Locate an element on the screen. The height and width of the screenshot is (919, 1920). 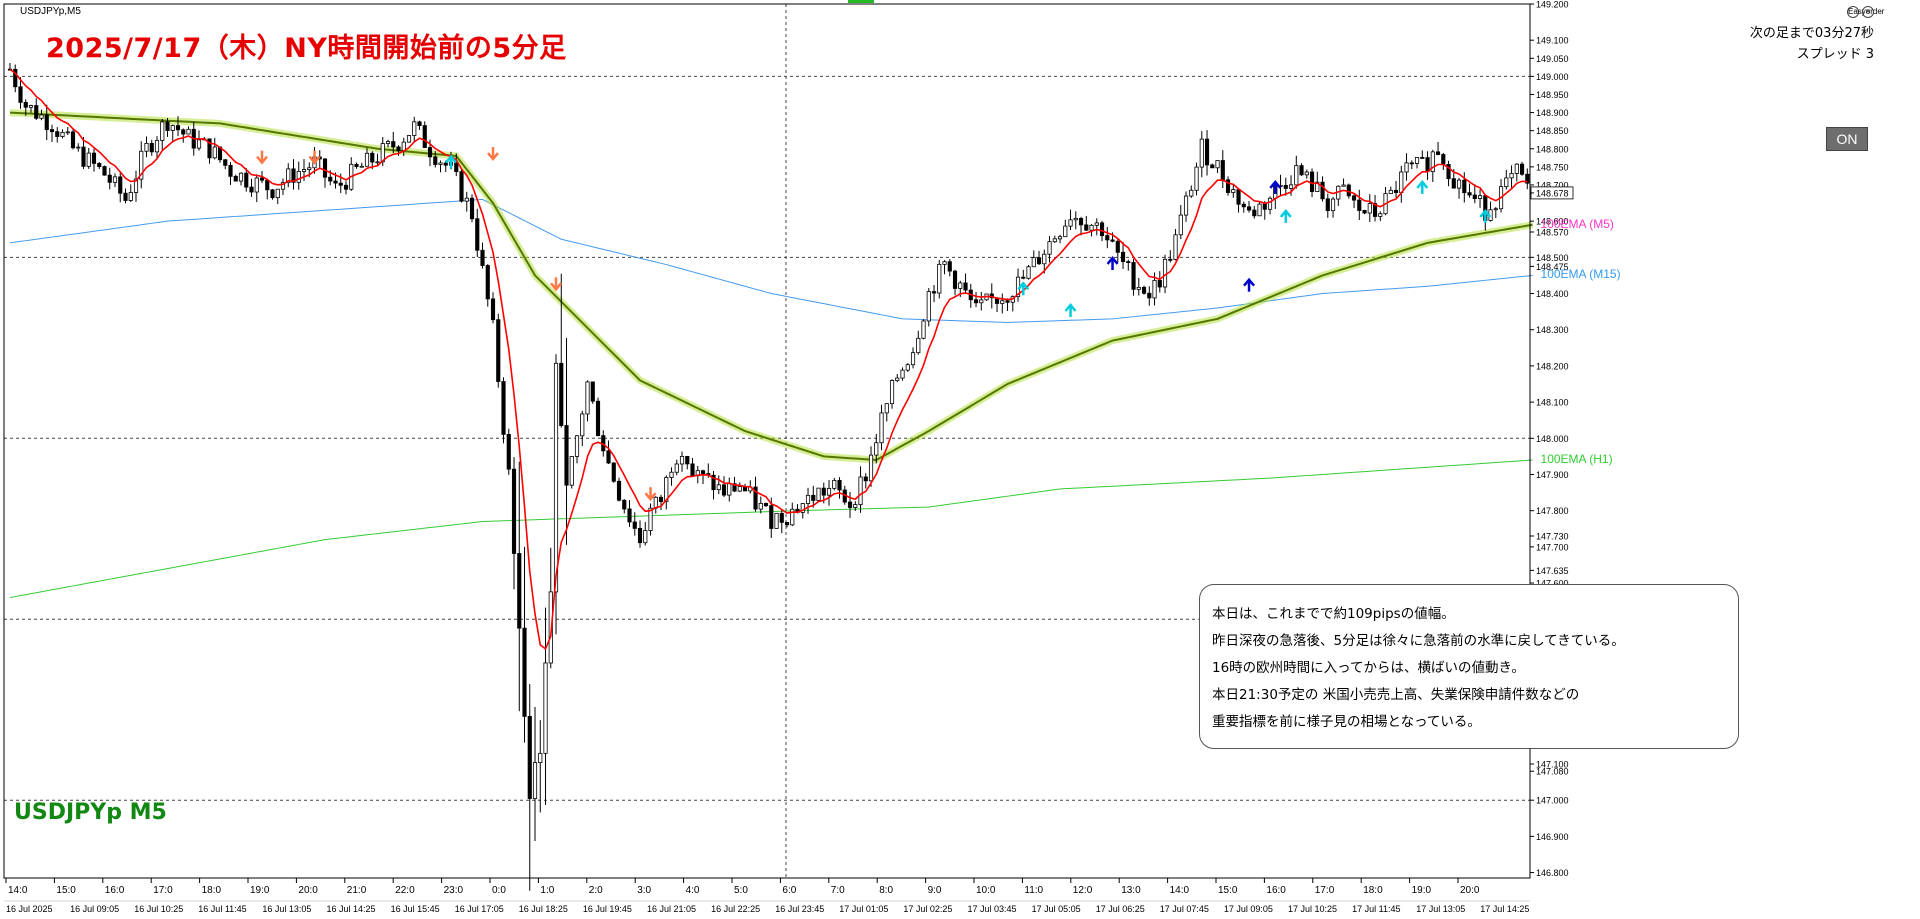
ea-on-button: ON is located at coordinates (1847, 139).